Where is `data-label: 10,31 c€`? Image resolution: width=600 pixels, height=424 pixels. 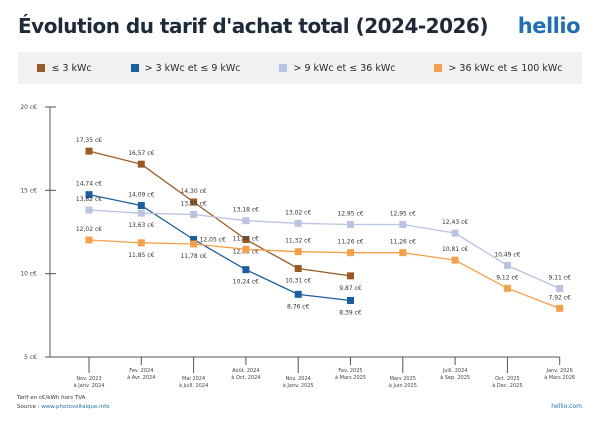
data-label: 10,31 c€ is located at coordinates (298, 281).